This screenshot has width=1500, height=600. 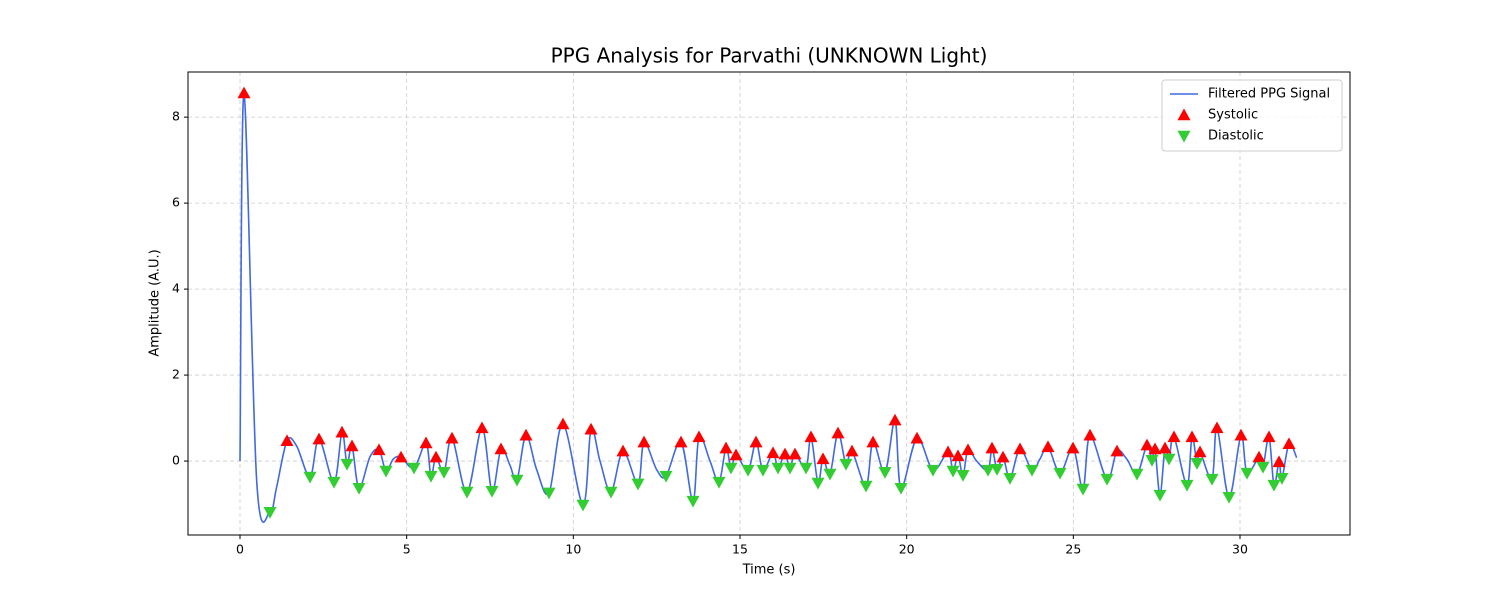 I want to click on legend-label: Diastolic, so click(x=1236, y=136).